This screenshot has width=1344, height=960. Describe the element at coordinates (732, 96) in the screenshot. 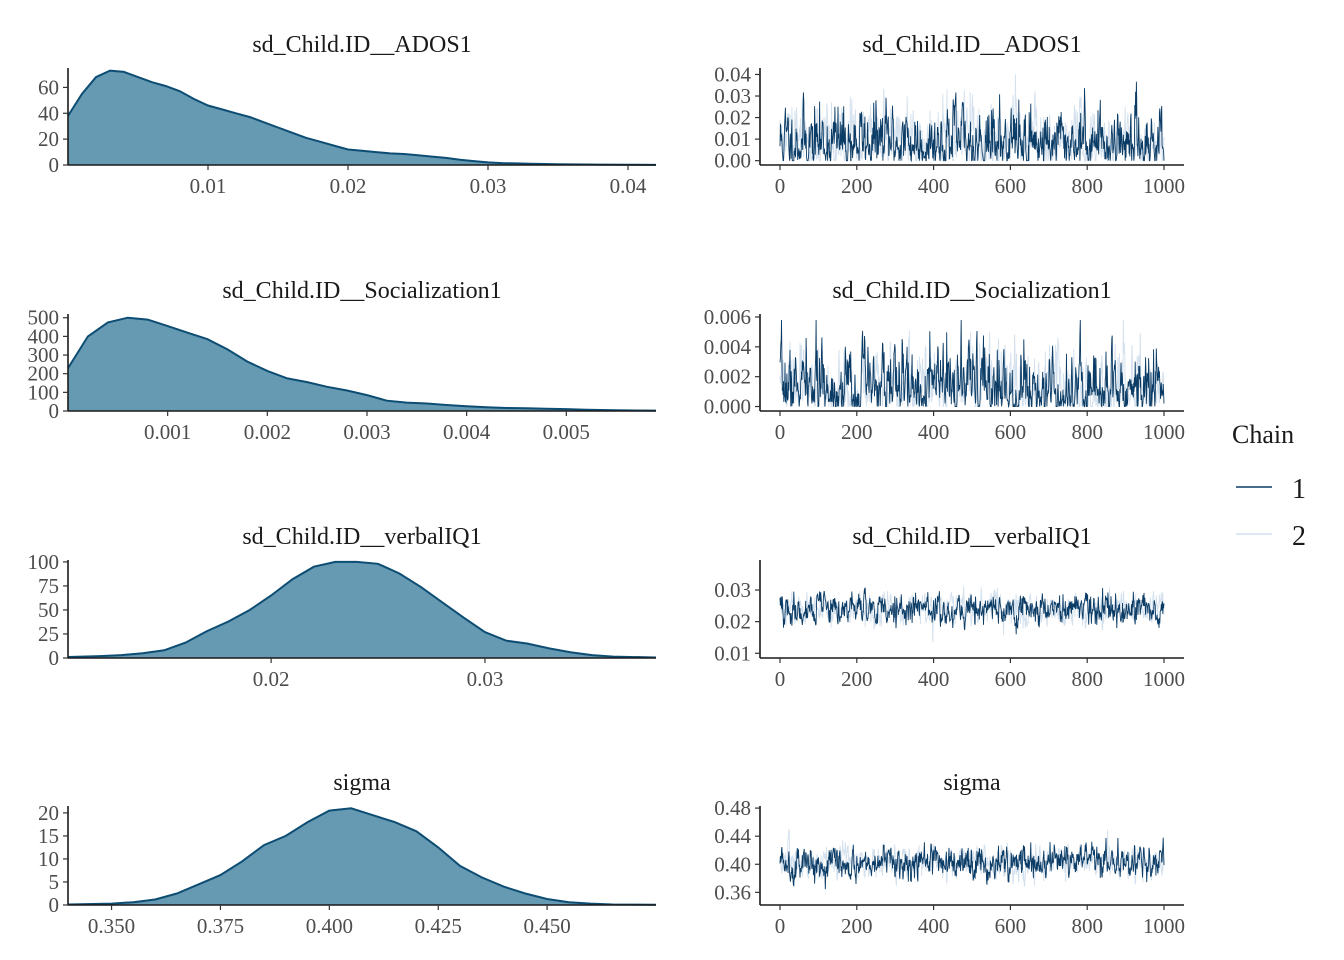

I see `y-tick-label: 0.03` at that location.